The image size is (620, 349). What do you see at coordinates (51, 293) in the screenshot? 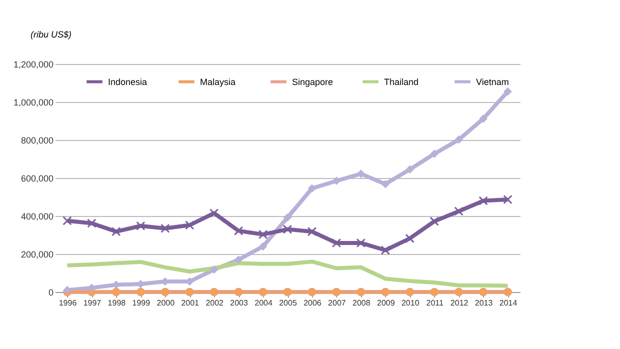
I see `y-tick-label: 0` at bounding box center [51, 293].